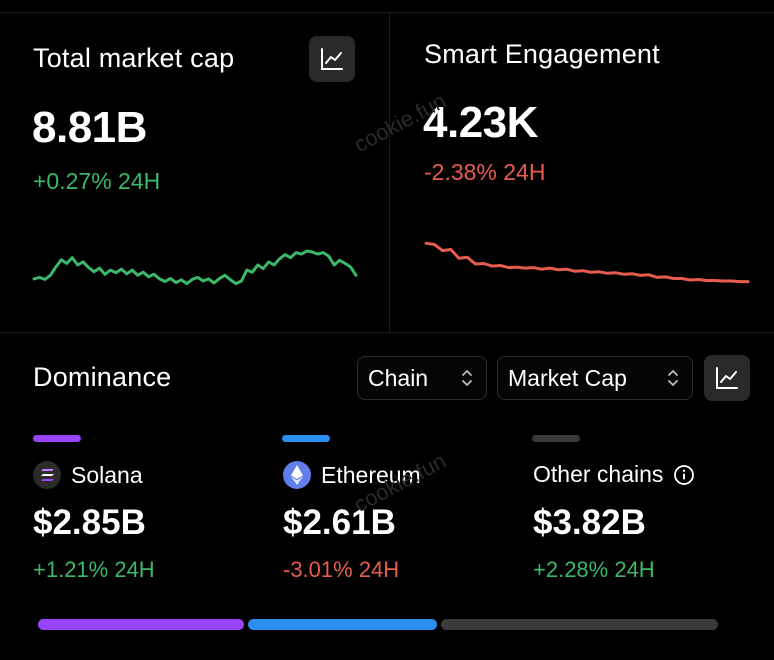 Image resolution: width=774 pixels, height=660 pixels. Describe the element at coordinates (567, 377) in the screenshot. I see `metric-select-label: Market Cap` at that location.